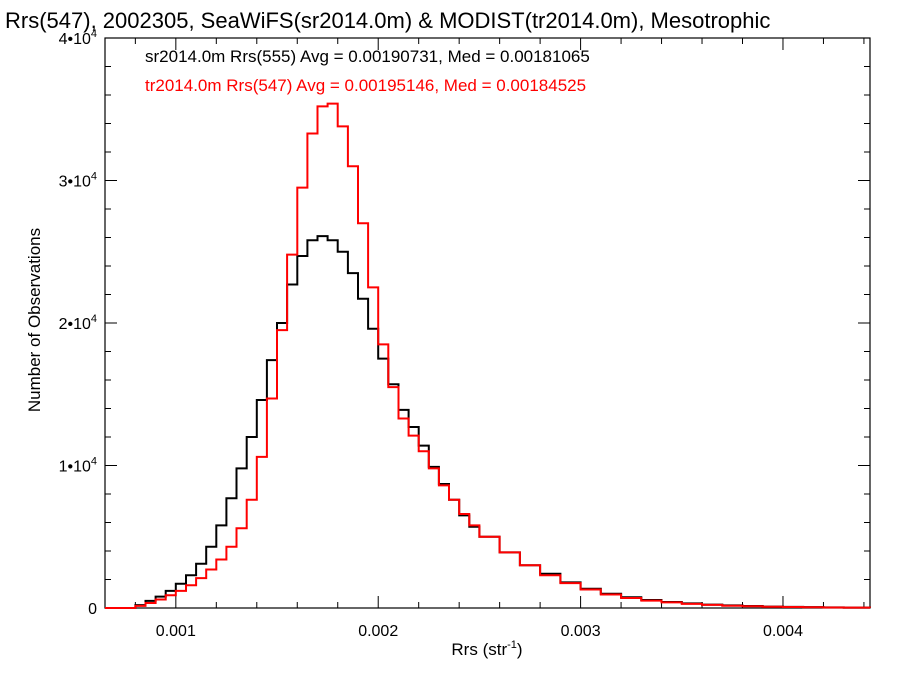  I want to click on y-tick-label: 1•104, so click(78, 466).